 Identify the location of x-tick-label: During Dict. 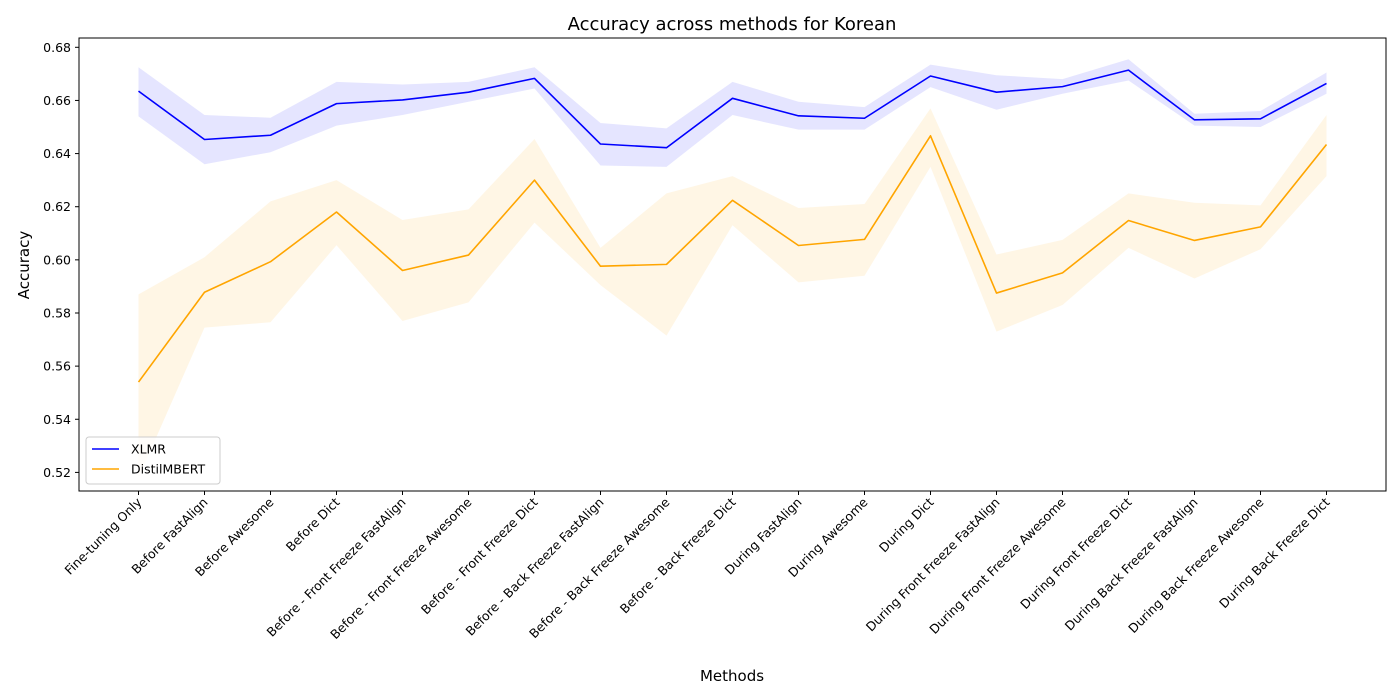
(906, 524).